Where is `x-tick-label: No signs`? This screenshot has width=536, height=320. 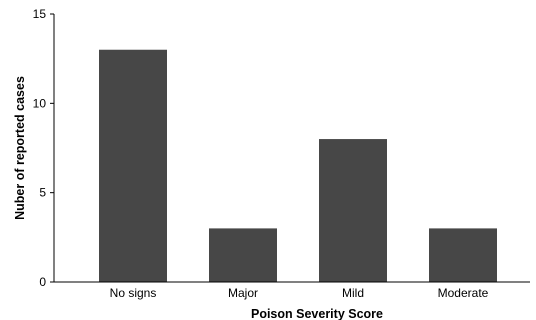 x-tick-label: No signs is located at coordinates (133, 293).